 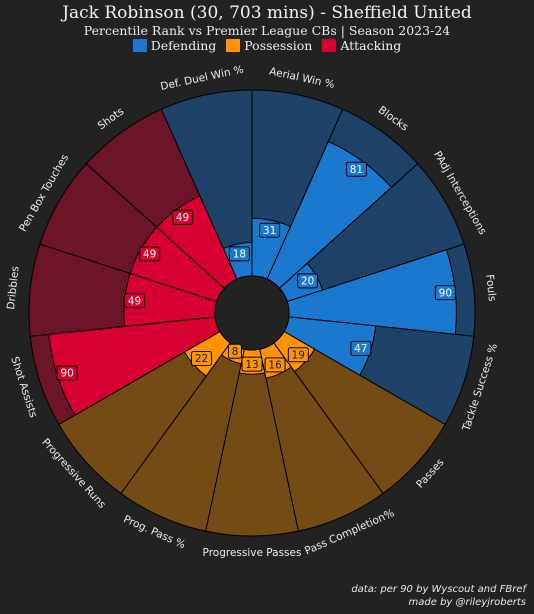 What do you see at coordinates (371, 45) in the screenshot?
I see `legend-label-attacking: Attacking` at bounding box center [371, 45].